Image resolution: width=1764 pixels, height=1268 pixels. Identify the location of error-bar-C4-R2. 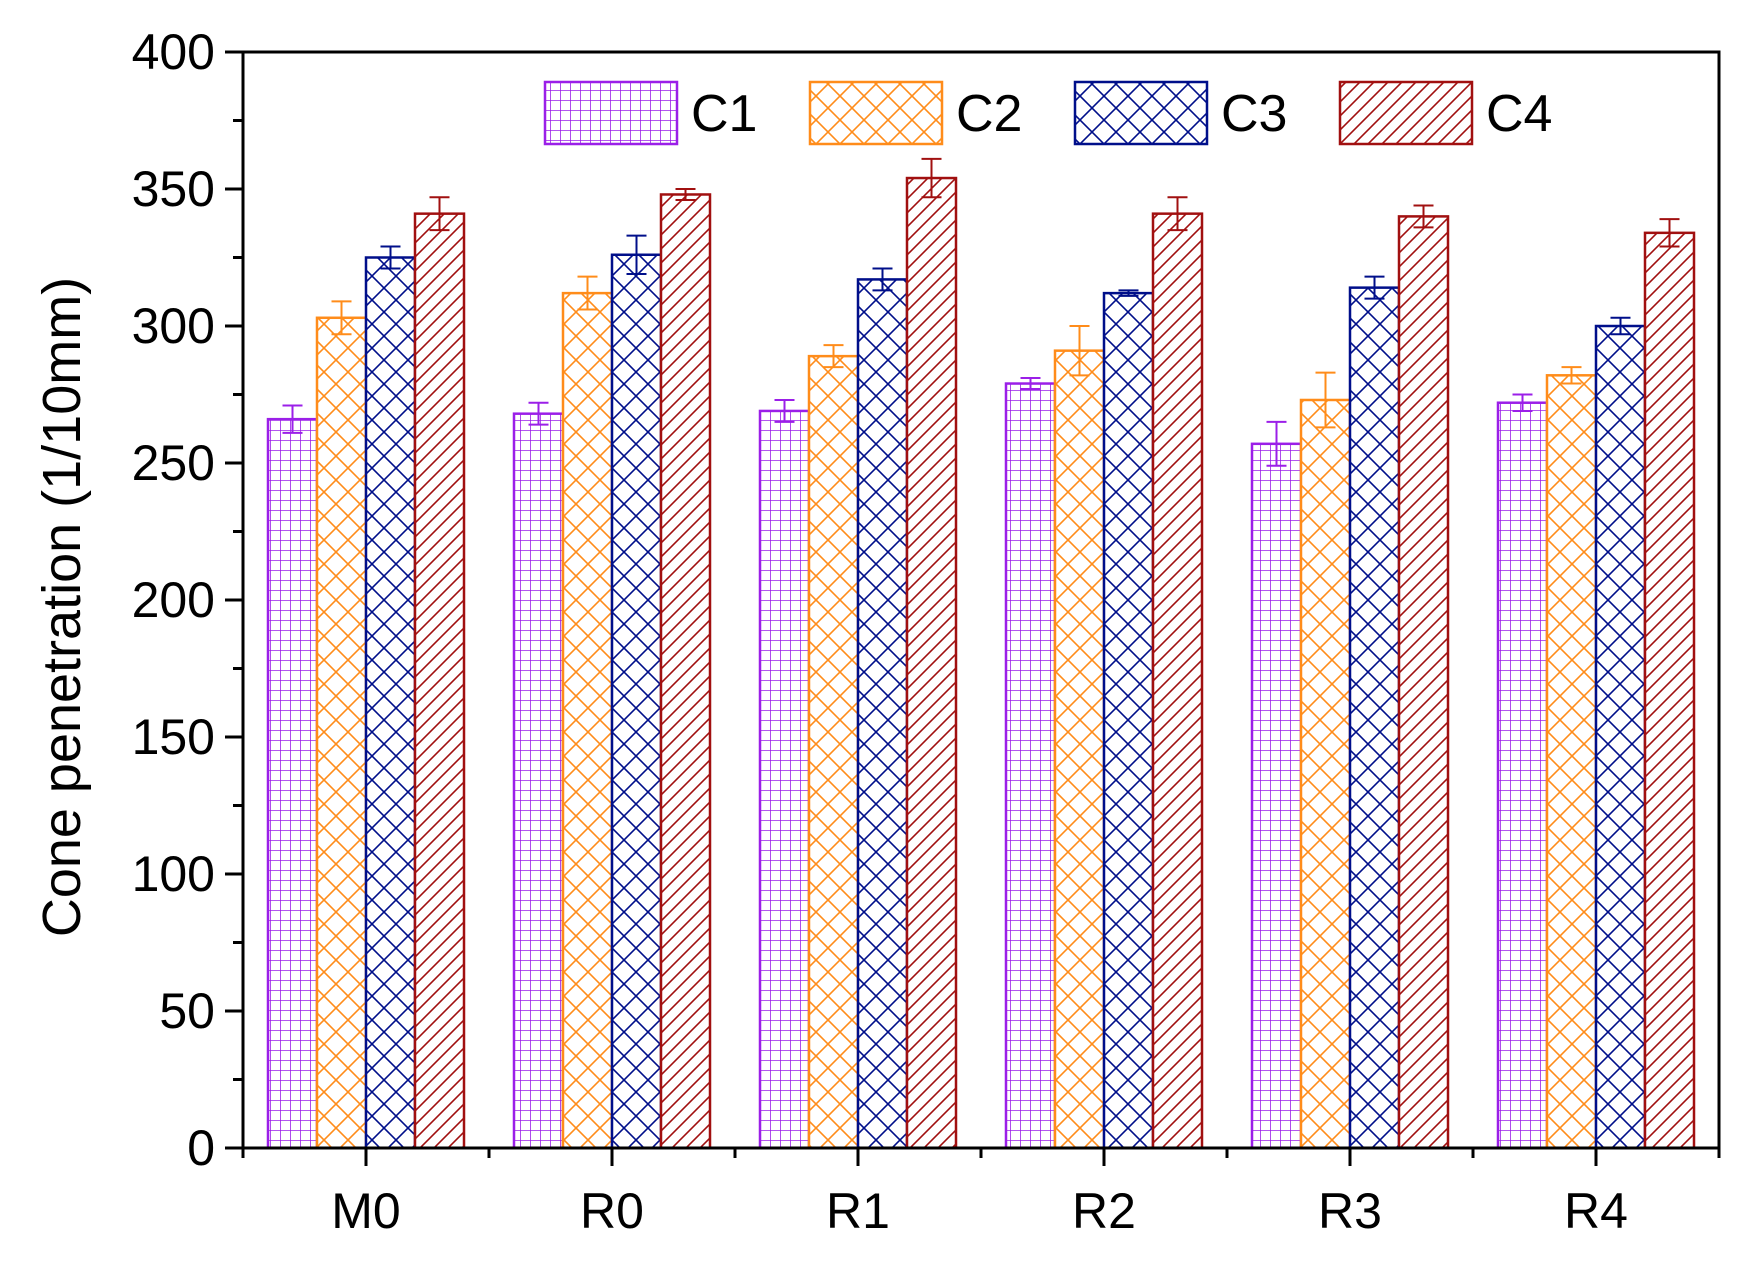
(1177, 214).